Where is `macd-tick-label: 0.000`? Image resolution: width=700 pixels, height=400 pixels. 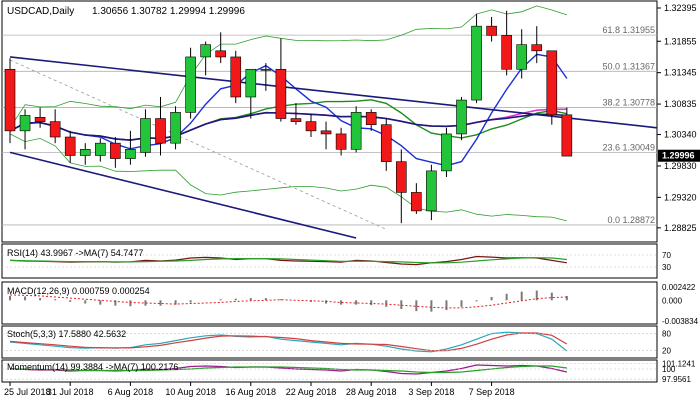 macd-tick-label: 0.000 is located at coordinates (672, 300).